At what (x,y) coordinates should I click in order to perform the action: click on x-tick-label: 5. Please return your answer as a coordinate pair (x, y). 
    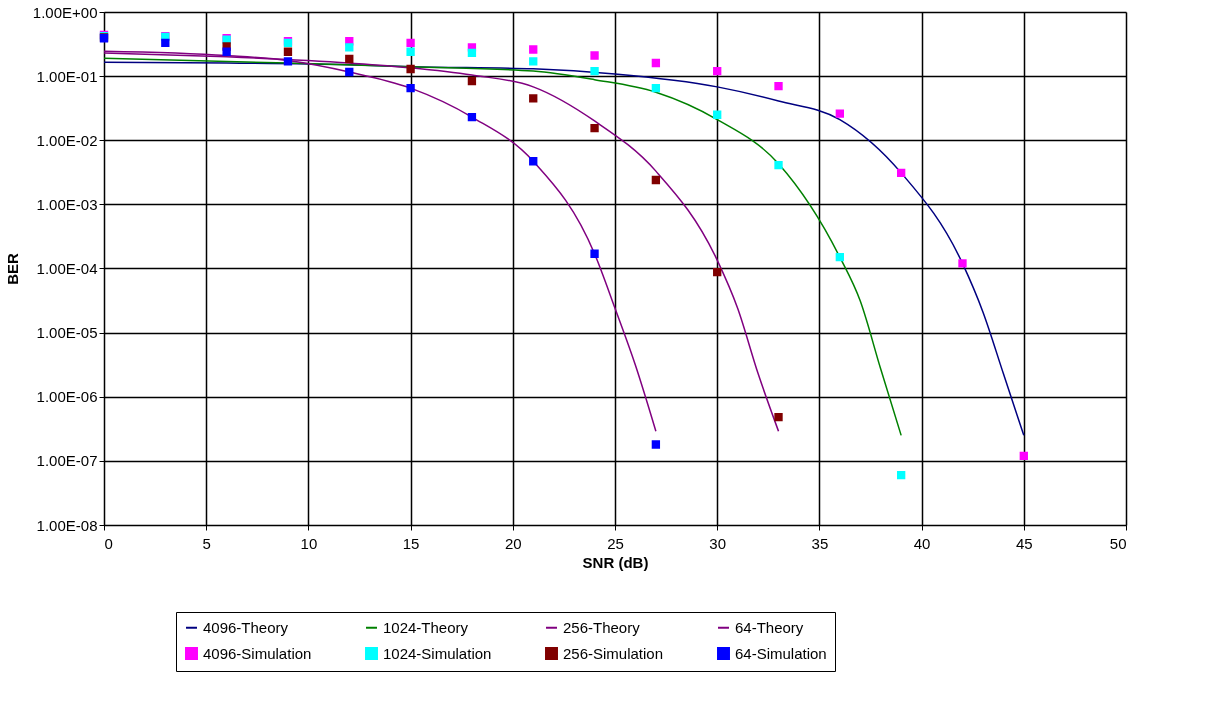
    Looking at the image, I should click on (206, 543).